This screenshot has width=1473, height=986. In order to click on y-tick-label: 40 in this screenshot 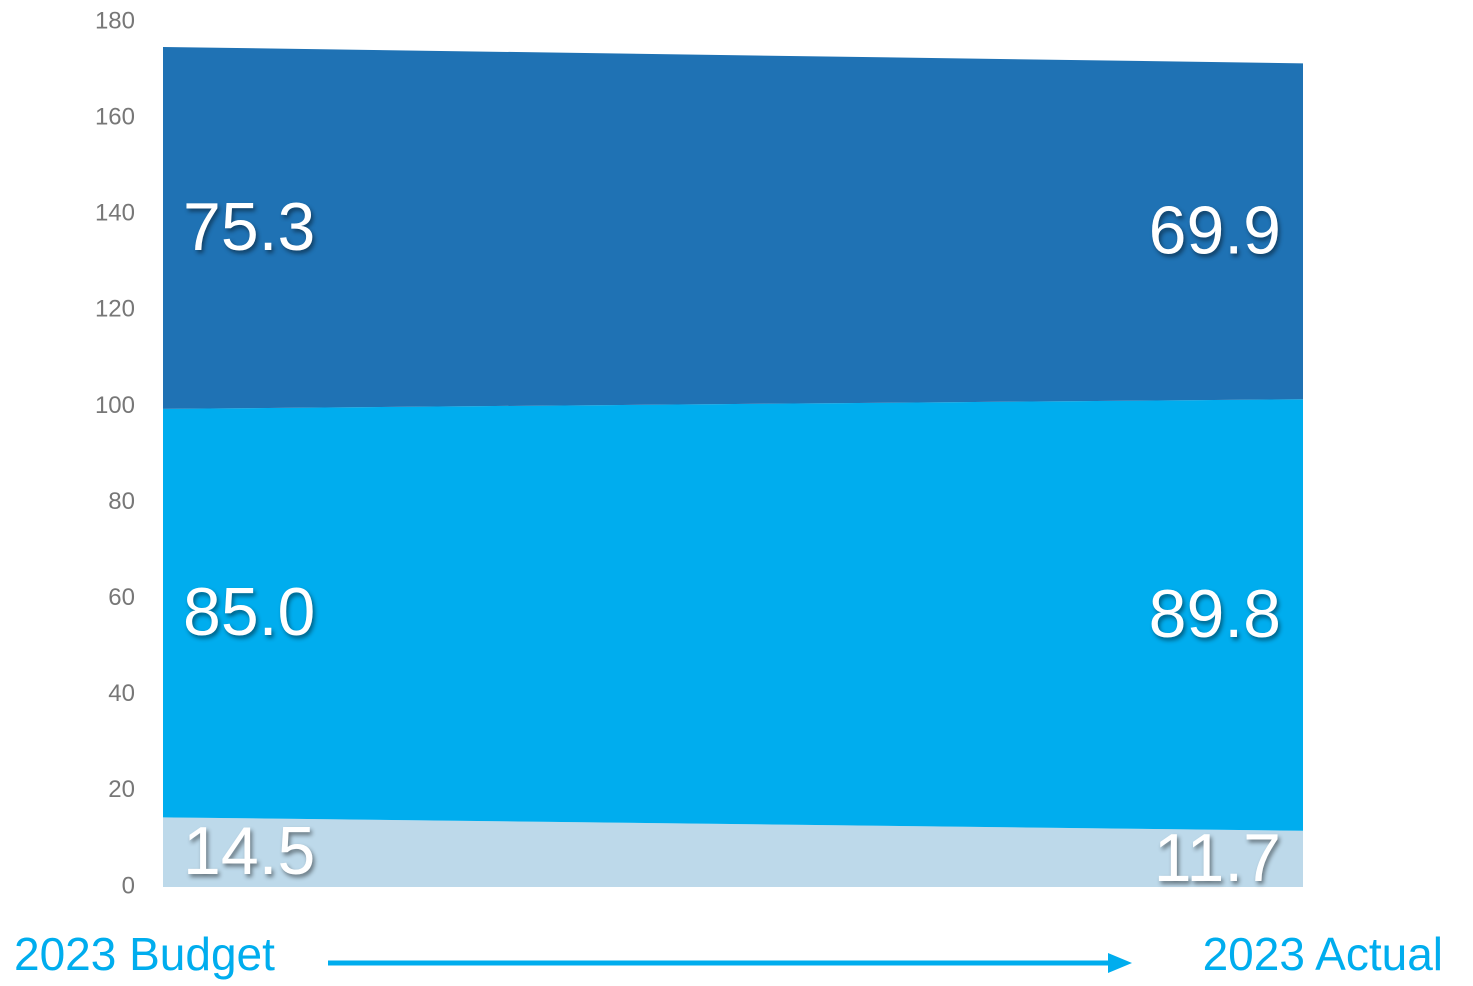, I will do `click(121, 693)`.